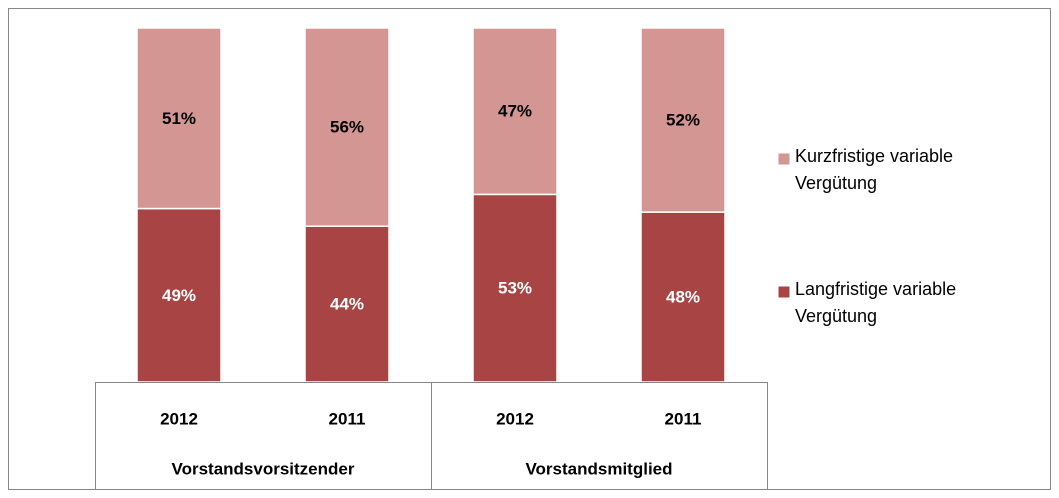 The image size is (1059, 498). I want to click on legend-label: Kurzfristige variable Vergütung, so click(874, 169).